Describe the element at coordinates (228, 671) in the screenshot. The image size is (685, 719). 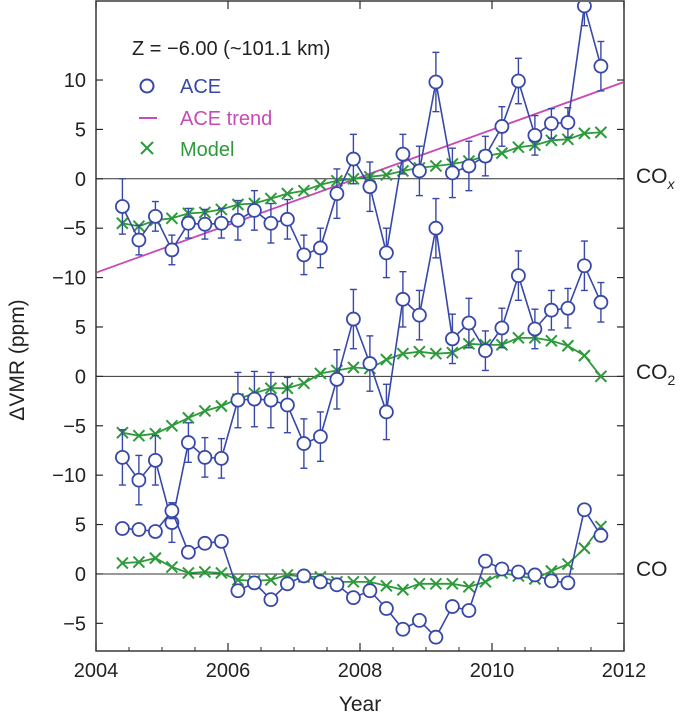
I see `x-tick-label: 2006` at that location.